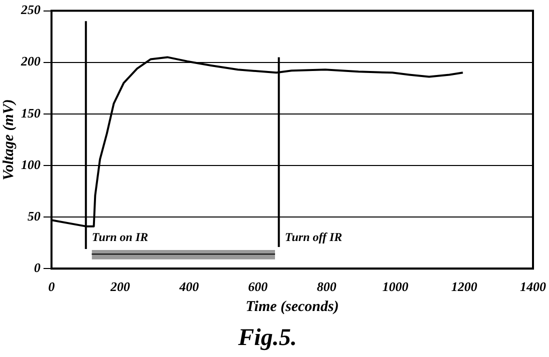  Describe the element at coordinates (8, 139) in the screenshot. I see `y-axis-title: Voltage (mV)` at that location.